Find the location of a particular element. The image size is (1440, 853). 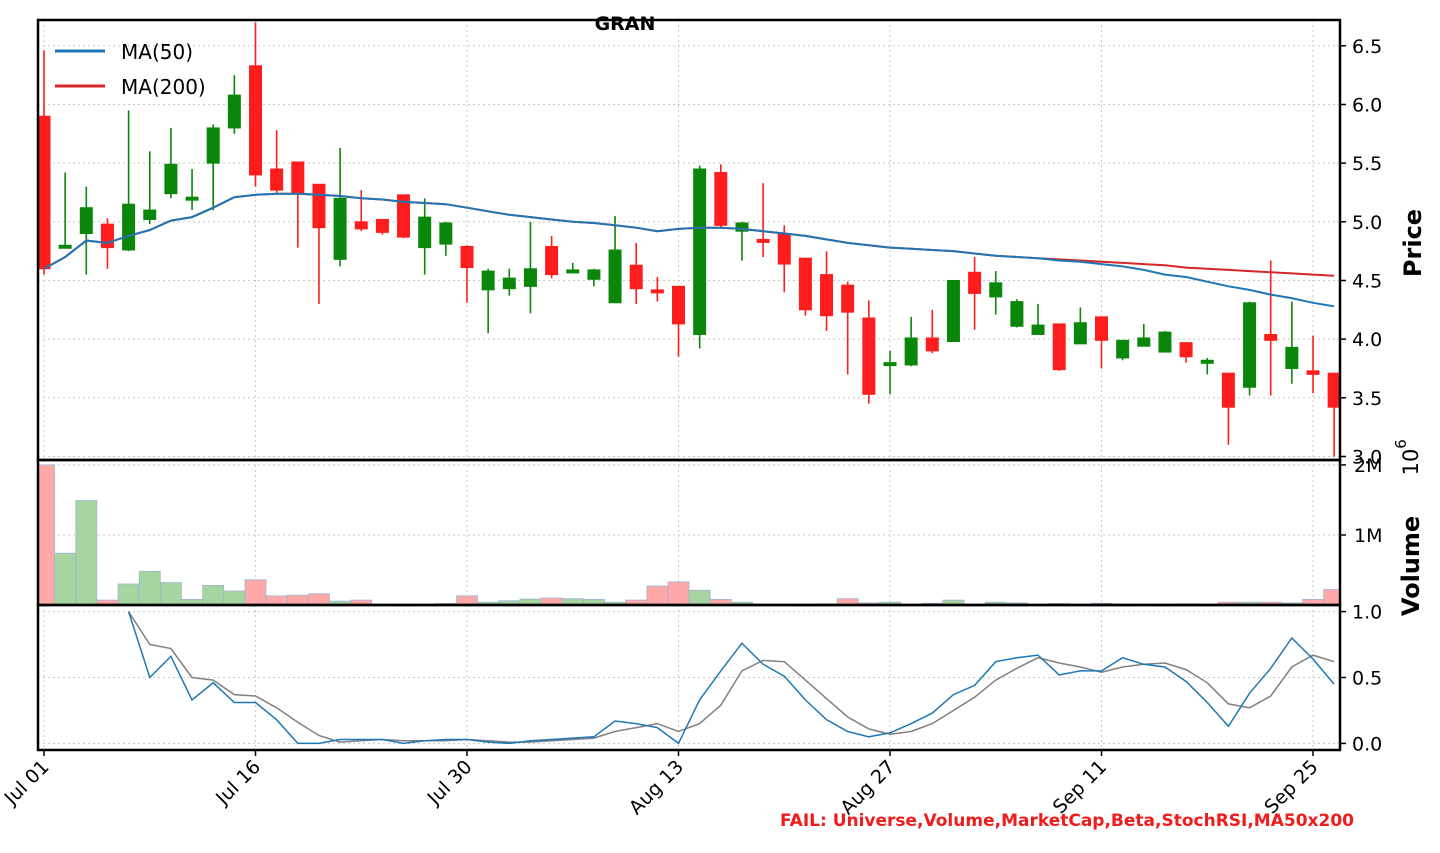

x-tick-label: Sep 11 is located at coordinates (1080, 787).